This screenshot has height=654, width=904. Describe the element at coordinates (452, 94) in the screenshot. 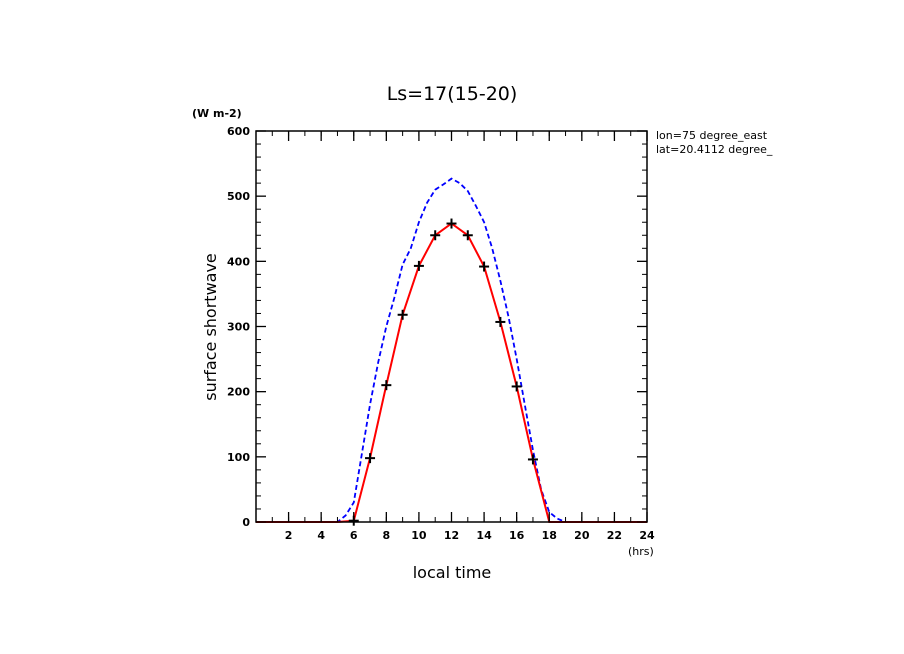

I see `chart-title: Ls=17(15-20)` at that location.